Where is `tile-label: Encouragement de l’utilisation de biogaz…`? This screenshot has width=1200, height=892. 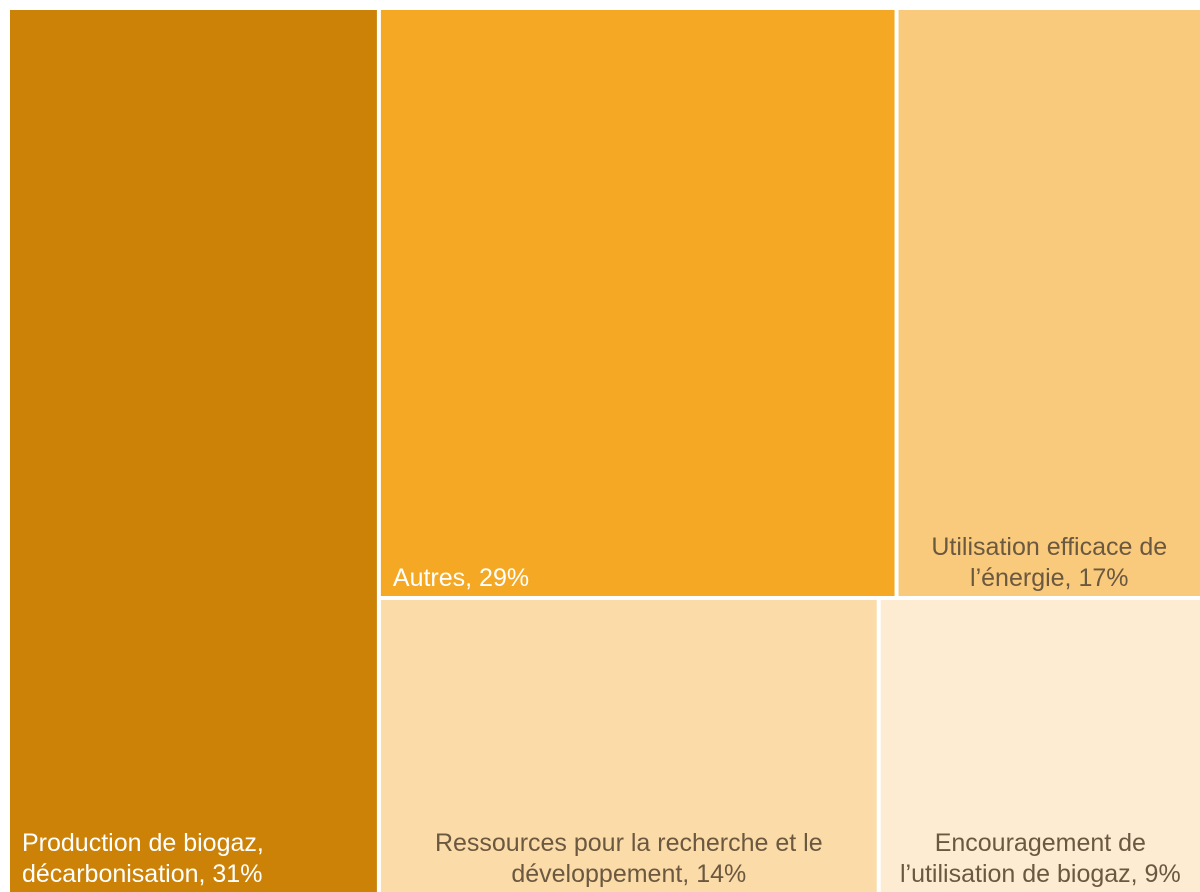 tile-label: Encouragement de l’utilisation de biogaz… is located at coordinates (1040, 858).